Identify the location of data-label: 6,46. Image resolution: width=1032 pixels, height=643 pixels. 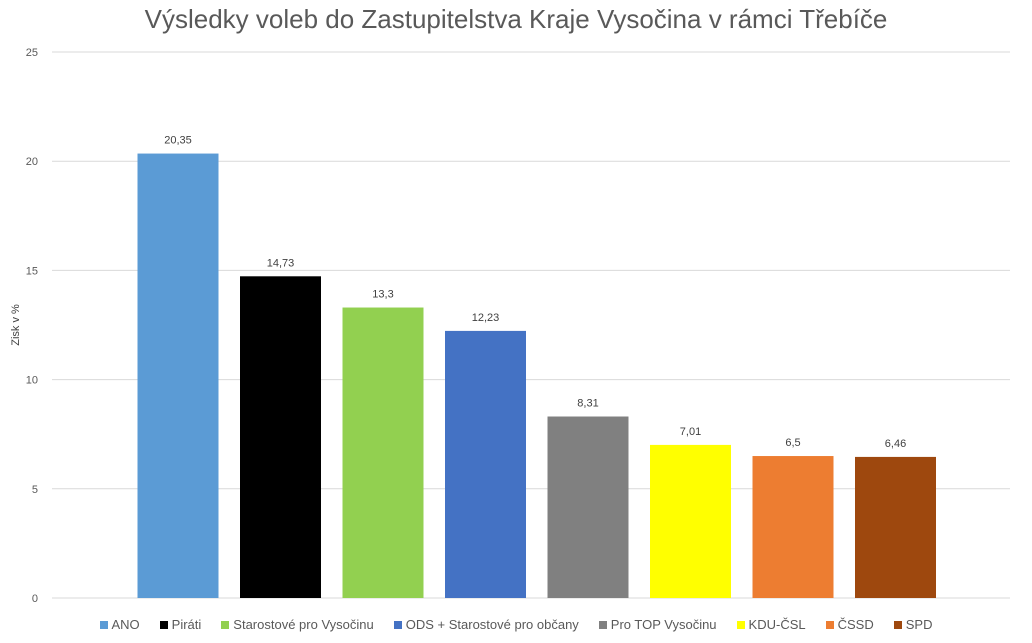
(895, 444).